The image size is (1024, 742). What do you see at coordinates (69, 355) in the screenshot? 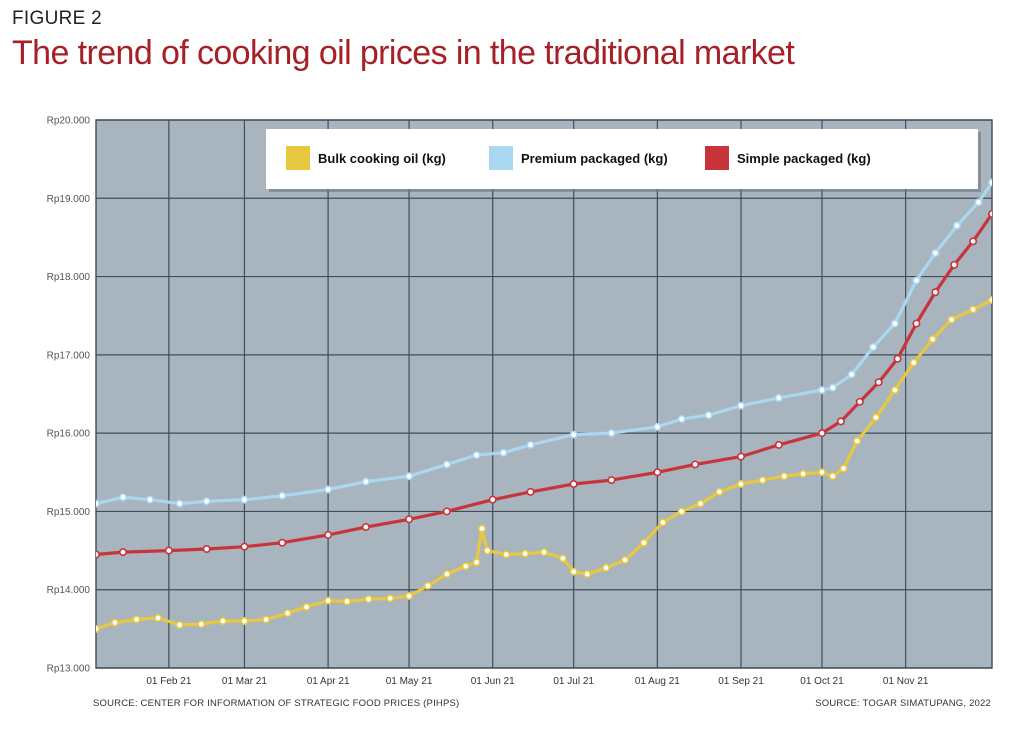
I see `y-tick-label: Rp17.000` at bounding box center [69, 355].